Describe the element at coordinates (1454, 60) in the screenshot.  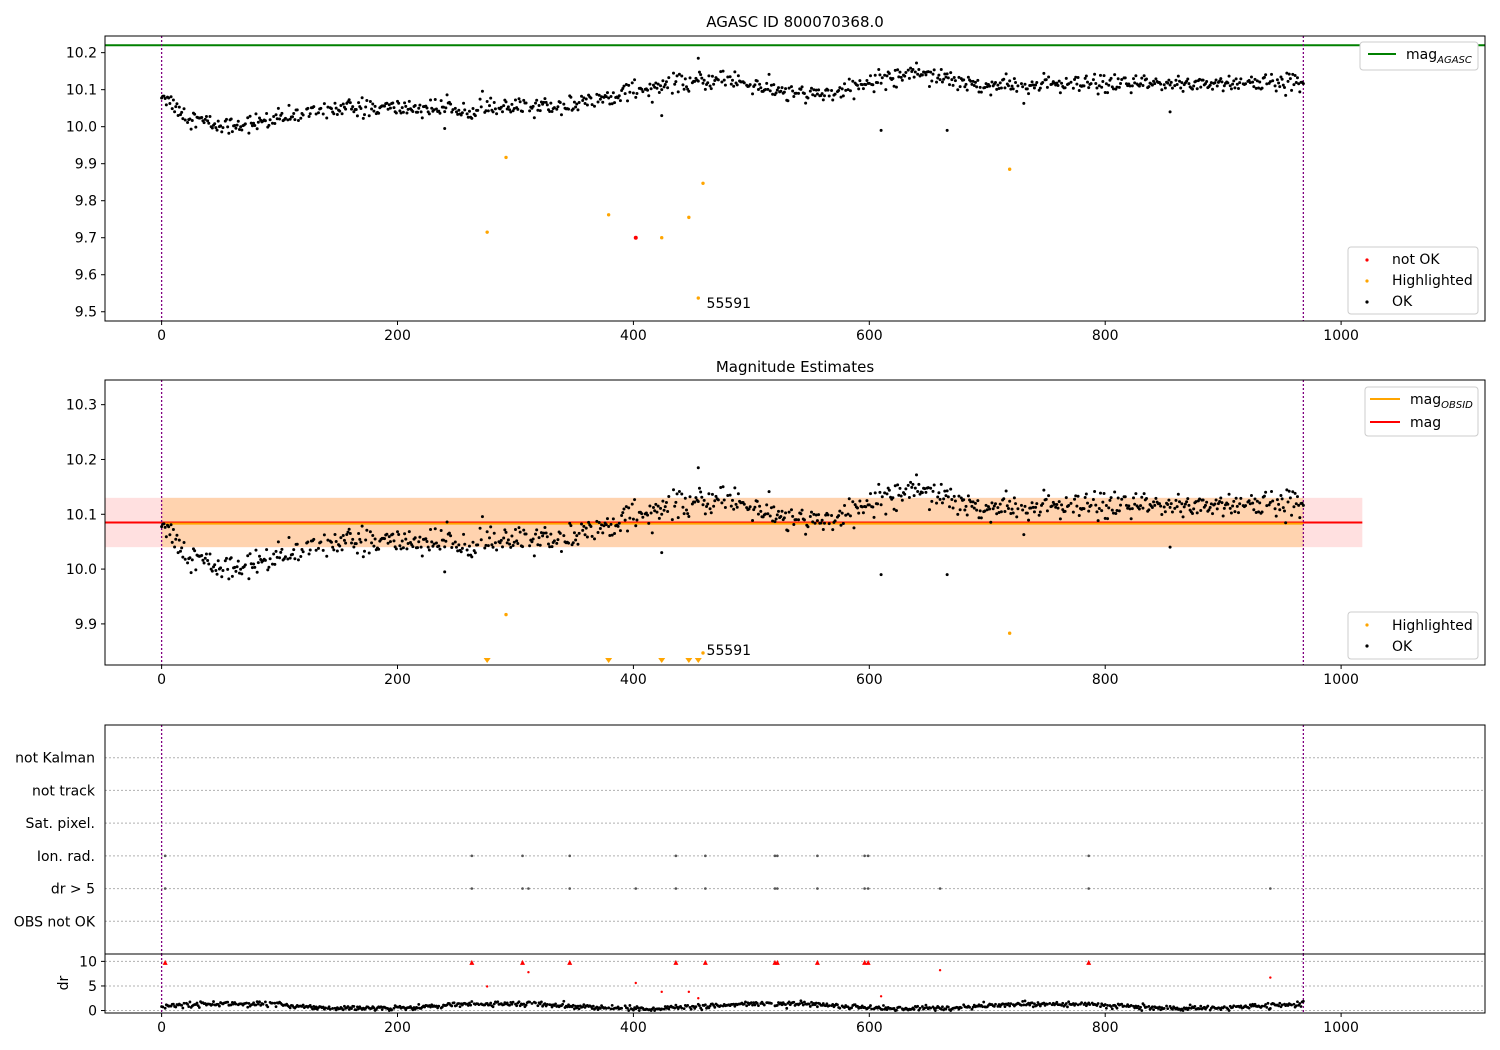
I see `legend-subscript: AGASC` at that location.